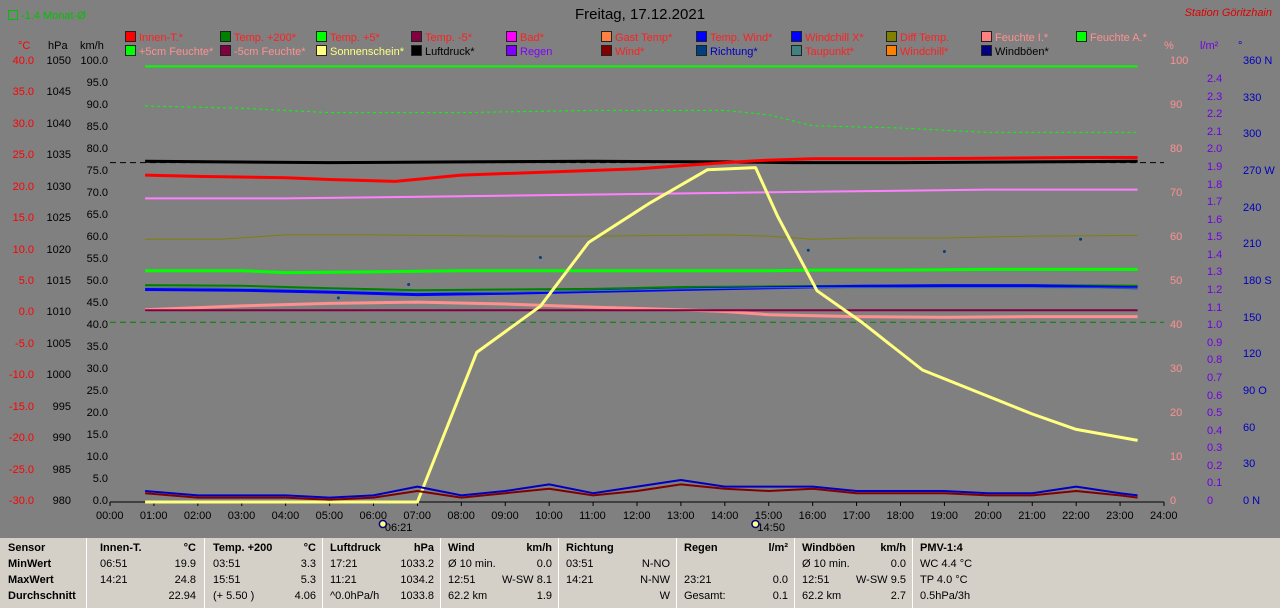 Image resolution: width=1280 pixels, height=608 pixels. Describe the element at coordinates (97, 281) in the screenshot. I see `kmh-tick-label: 50.0` at that location.